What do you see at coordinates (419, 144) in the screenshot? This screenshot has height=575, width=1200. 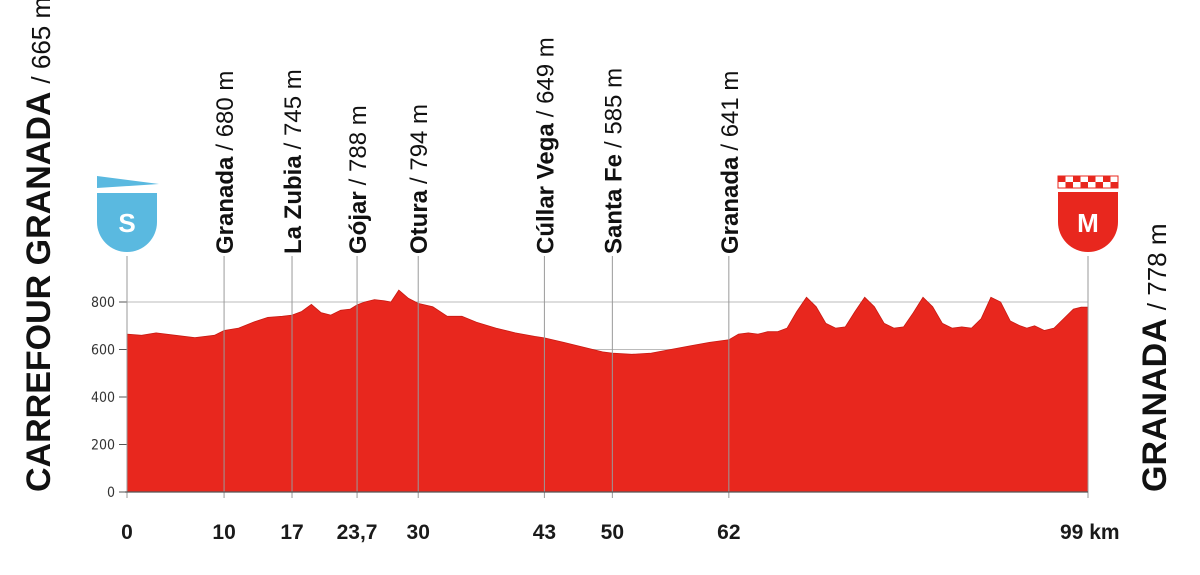 I see `waypoint-altitude: / 794 m` at bounding box center [419, 144].